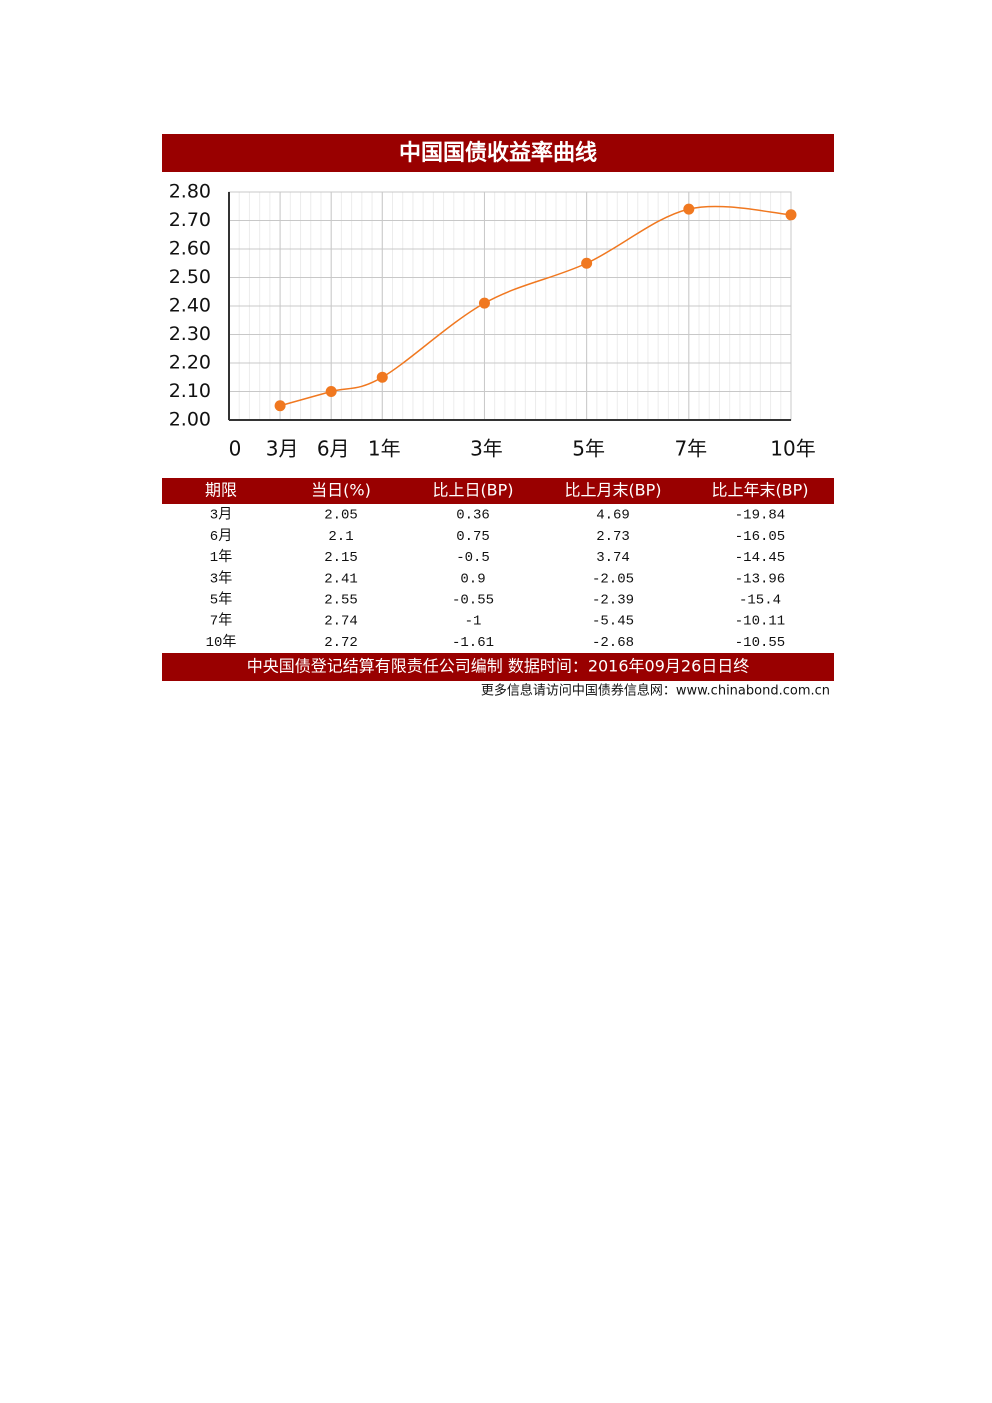  I want to click on x-tick-label: 6月, so click(333, 449).